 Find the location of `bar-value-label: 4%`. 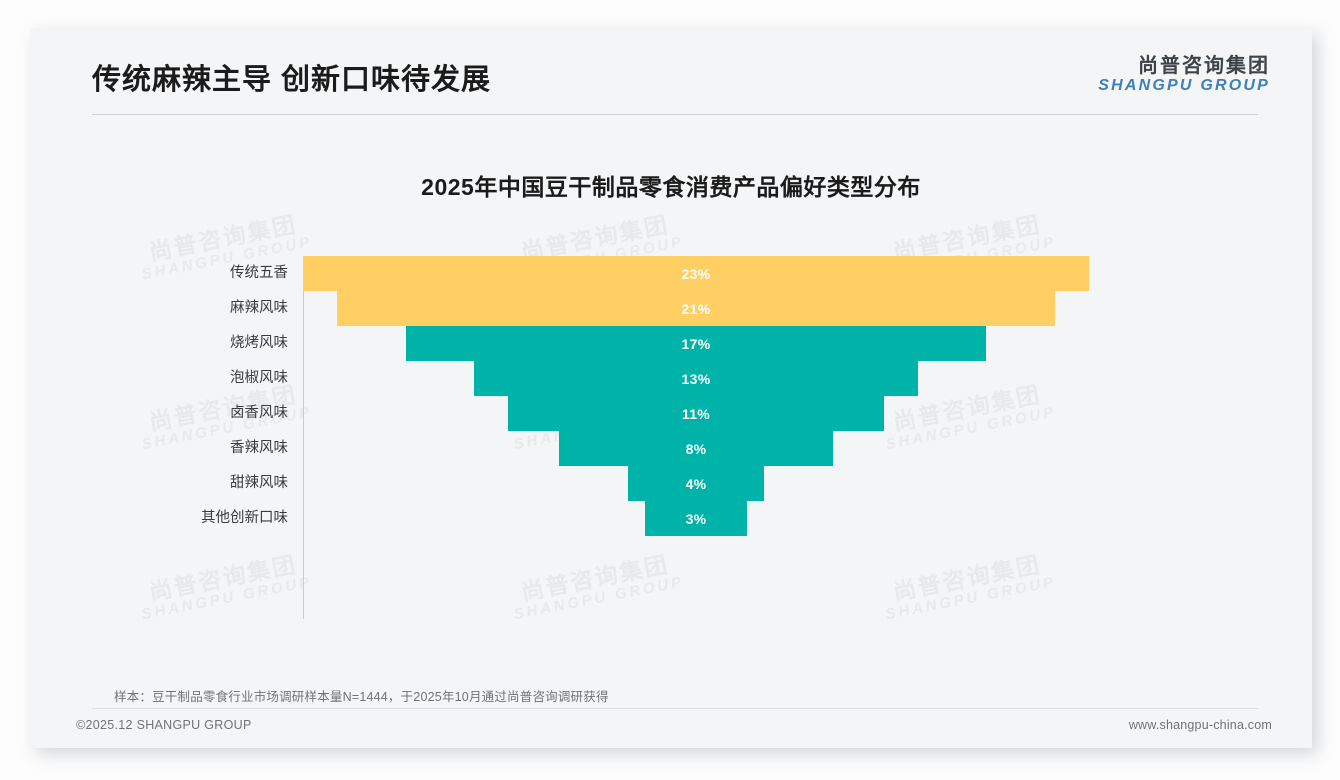

bar-value-label: 4% is located at coordinates (696, 483).